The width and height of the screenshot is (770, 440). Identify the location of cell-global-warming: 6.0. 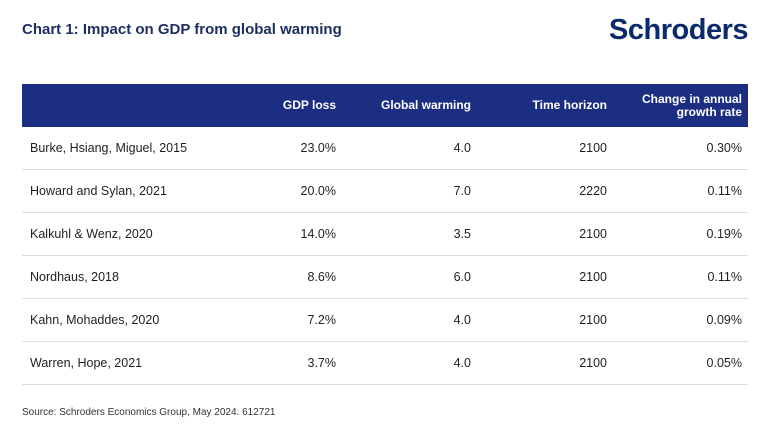
(409, 277).